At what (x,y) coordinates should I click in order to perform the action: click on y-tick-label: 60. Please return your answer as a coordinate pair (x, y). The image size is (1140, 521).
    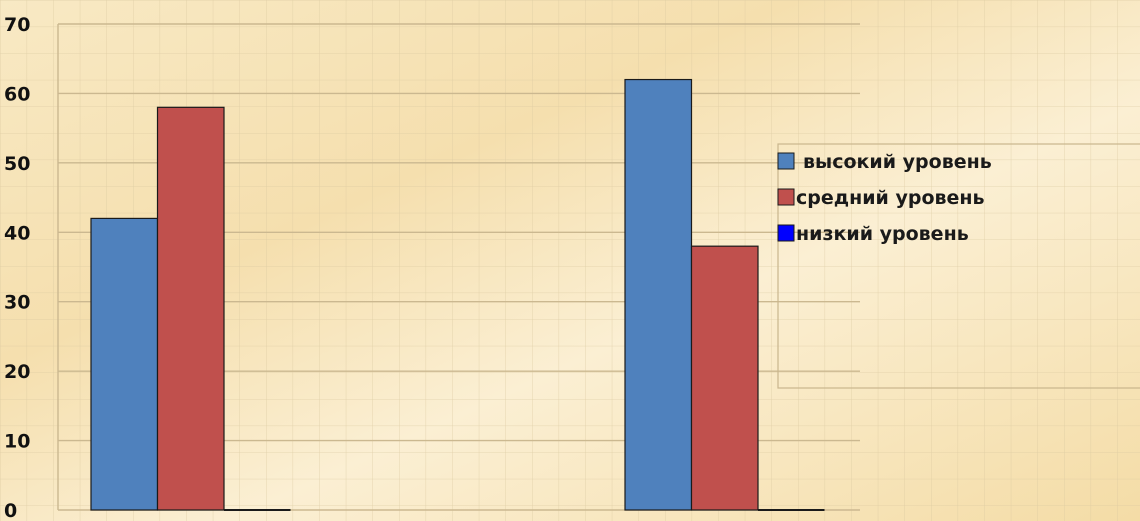
    Looking at the image, I should click on (17, 94).